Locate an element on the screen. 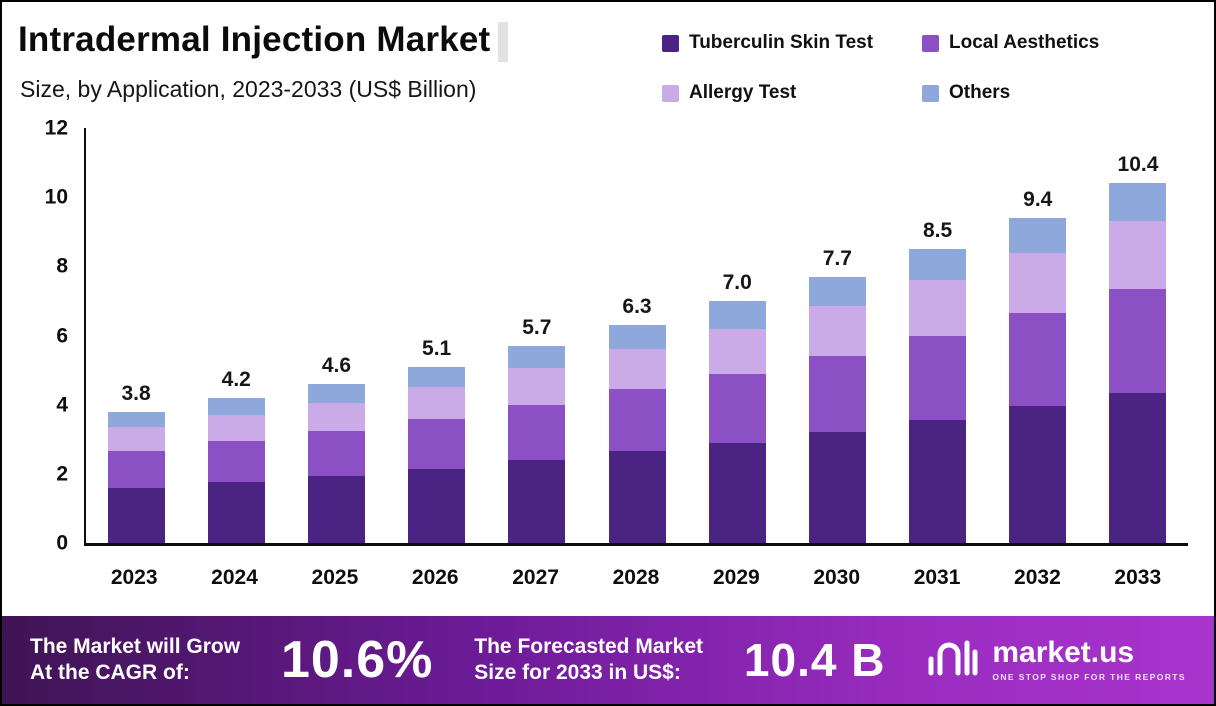 The width and height of the screenshot is (1216, 706). cagr-value: 10.6% is located at coordinates (357, 660).